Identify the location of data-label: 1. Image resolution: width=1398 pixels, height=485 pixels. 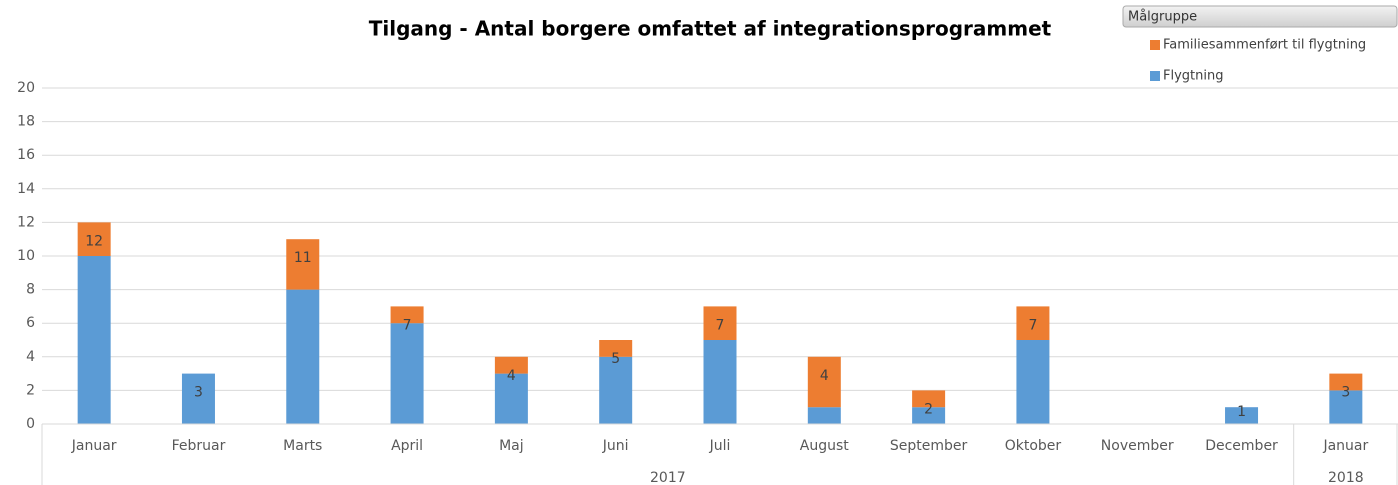
(1241, 412).